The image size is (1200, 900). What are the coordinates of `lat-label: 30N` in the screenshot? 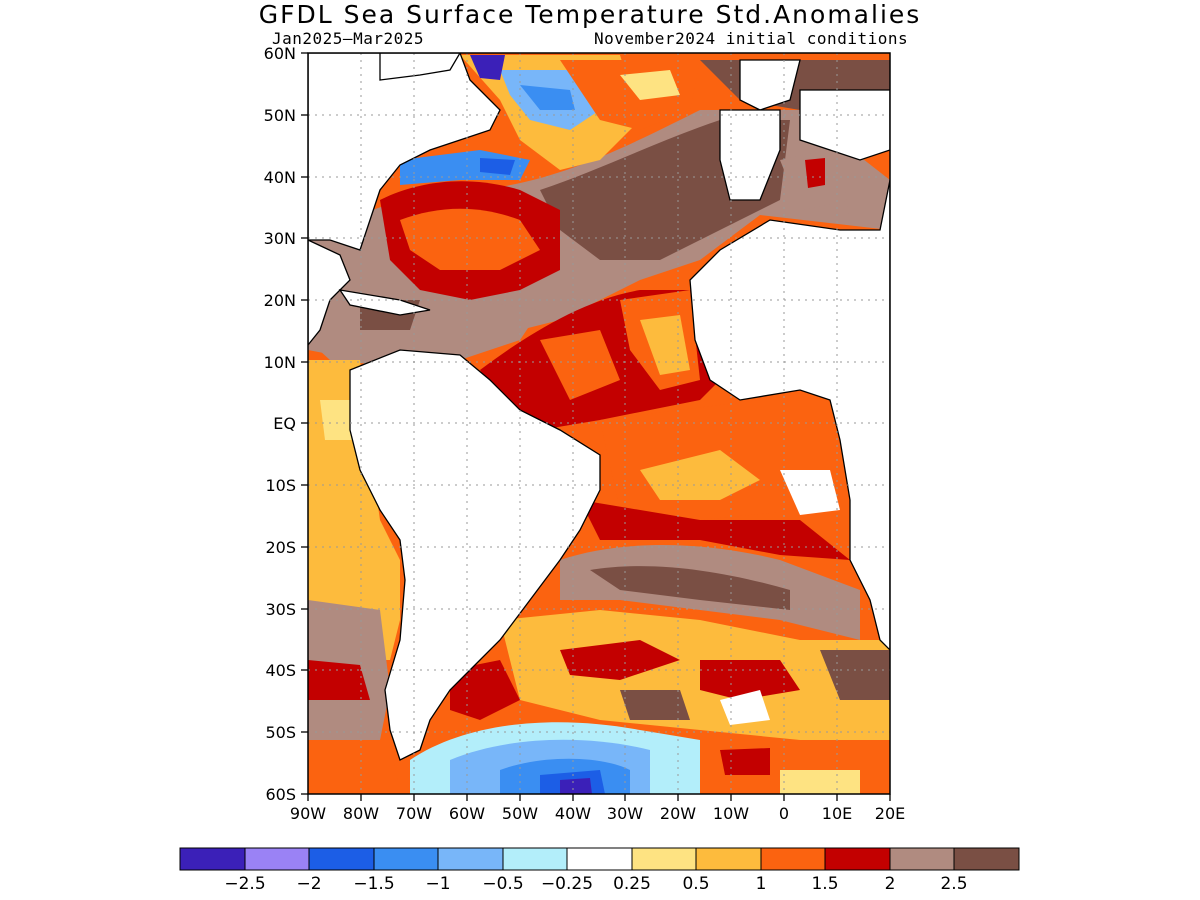 It's located at (280, 238).